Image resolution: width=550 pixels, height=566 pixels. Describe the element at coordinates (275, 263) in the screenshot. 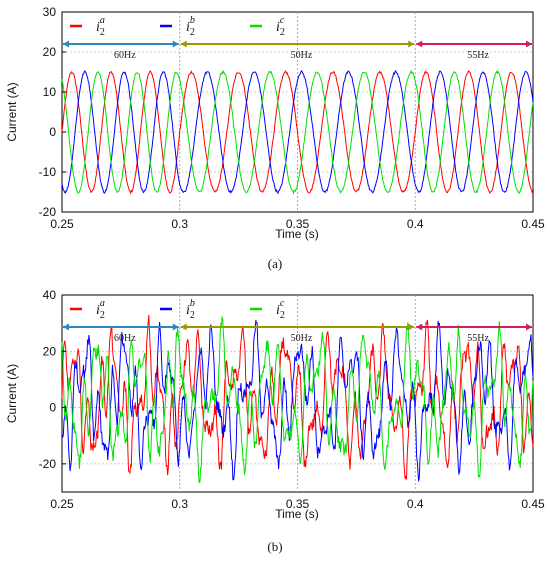

I see `panel-caption: (a)` at that location.